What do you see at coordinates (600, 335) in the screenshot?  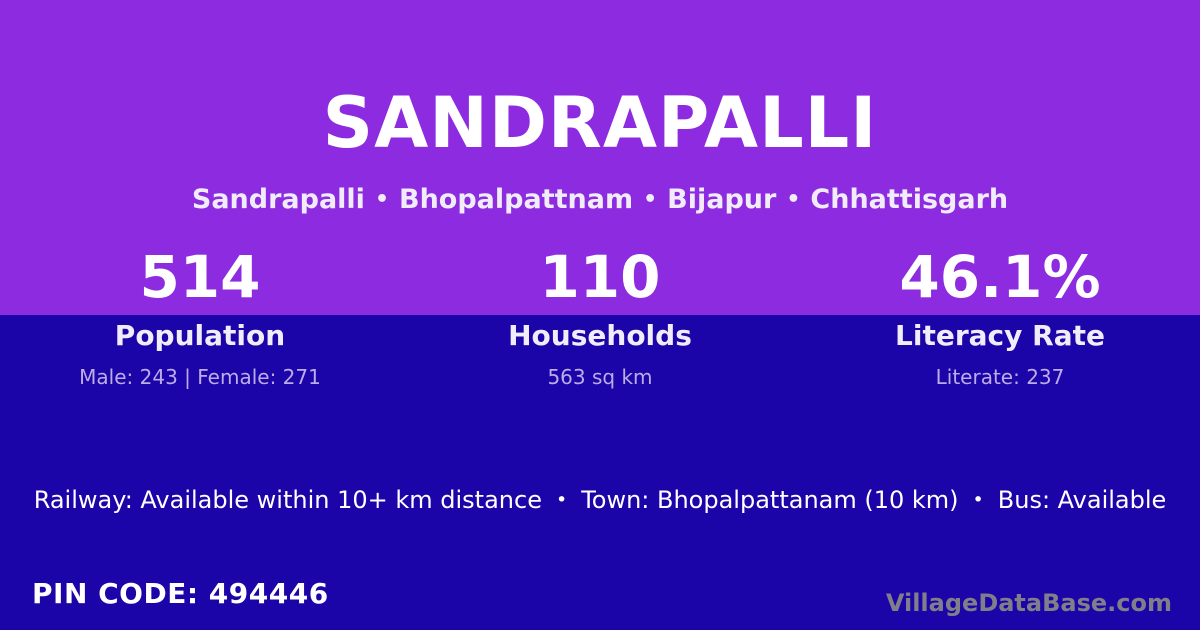 I see `households-label: Households` at bounding box center [600, 335].